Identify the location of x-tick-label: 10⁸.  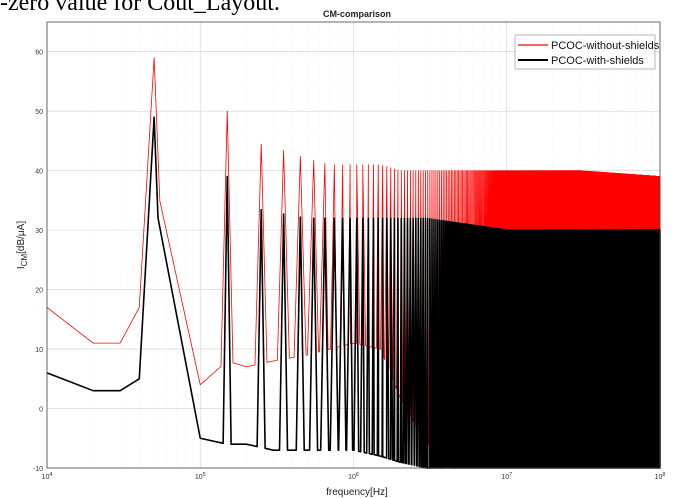
(660, 476).